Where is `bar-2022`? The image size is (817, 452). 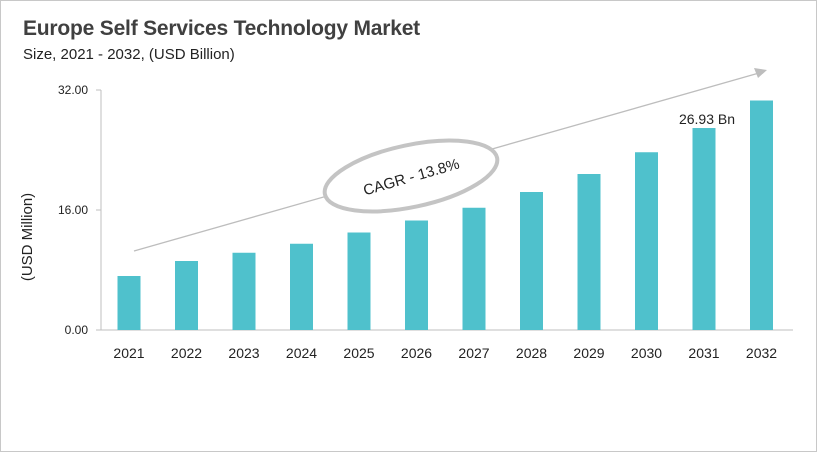 bar-2022 is located at coordinates (186, 295).